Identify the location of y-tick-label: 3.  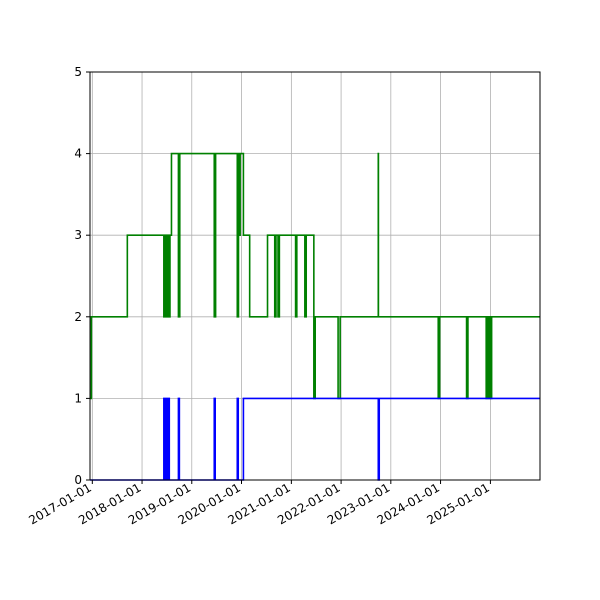
(78, 235).